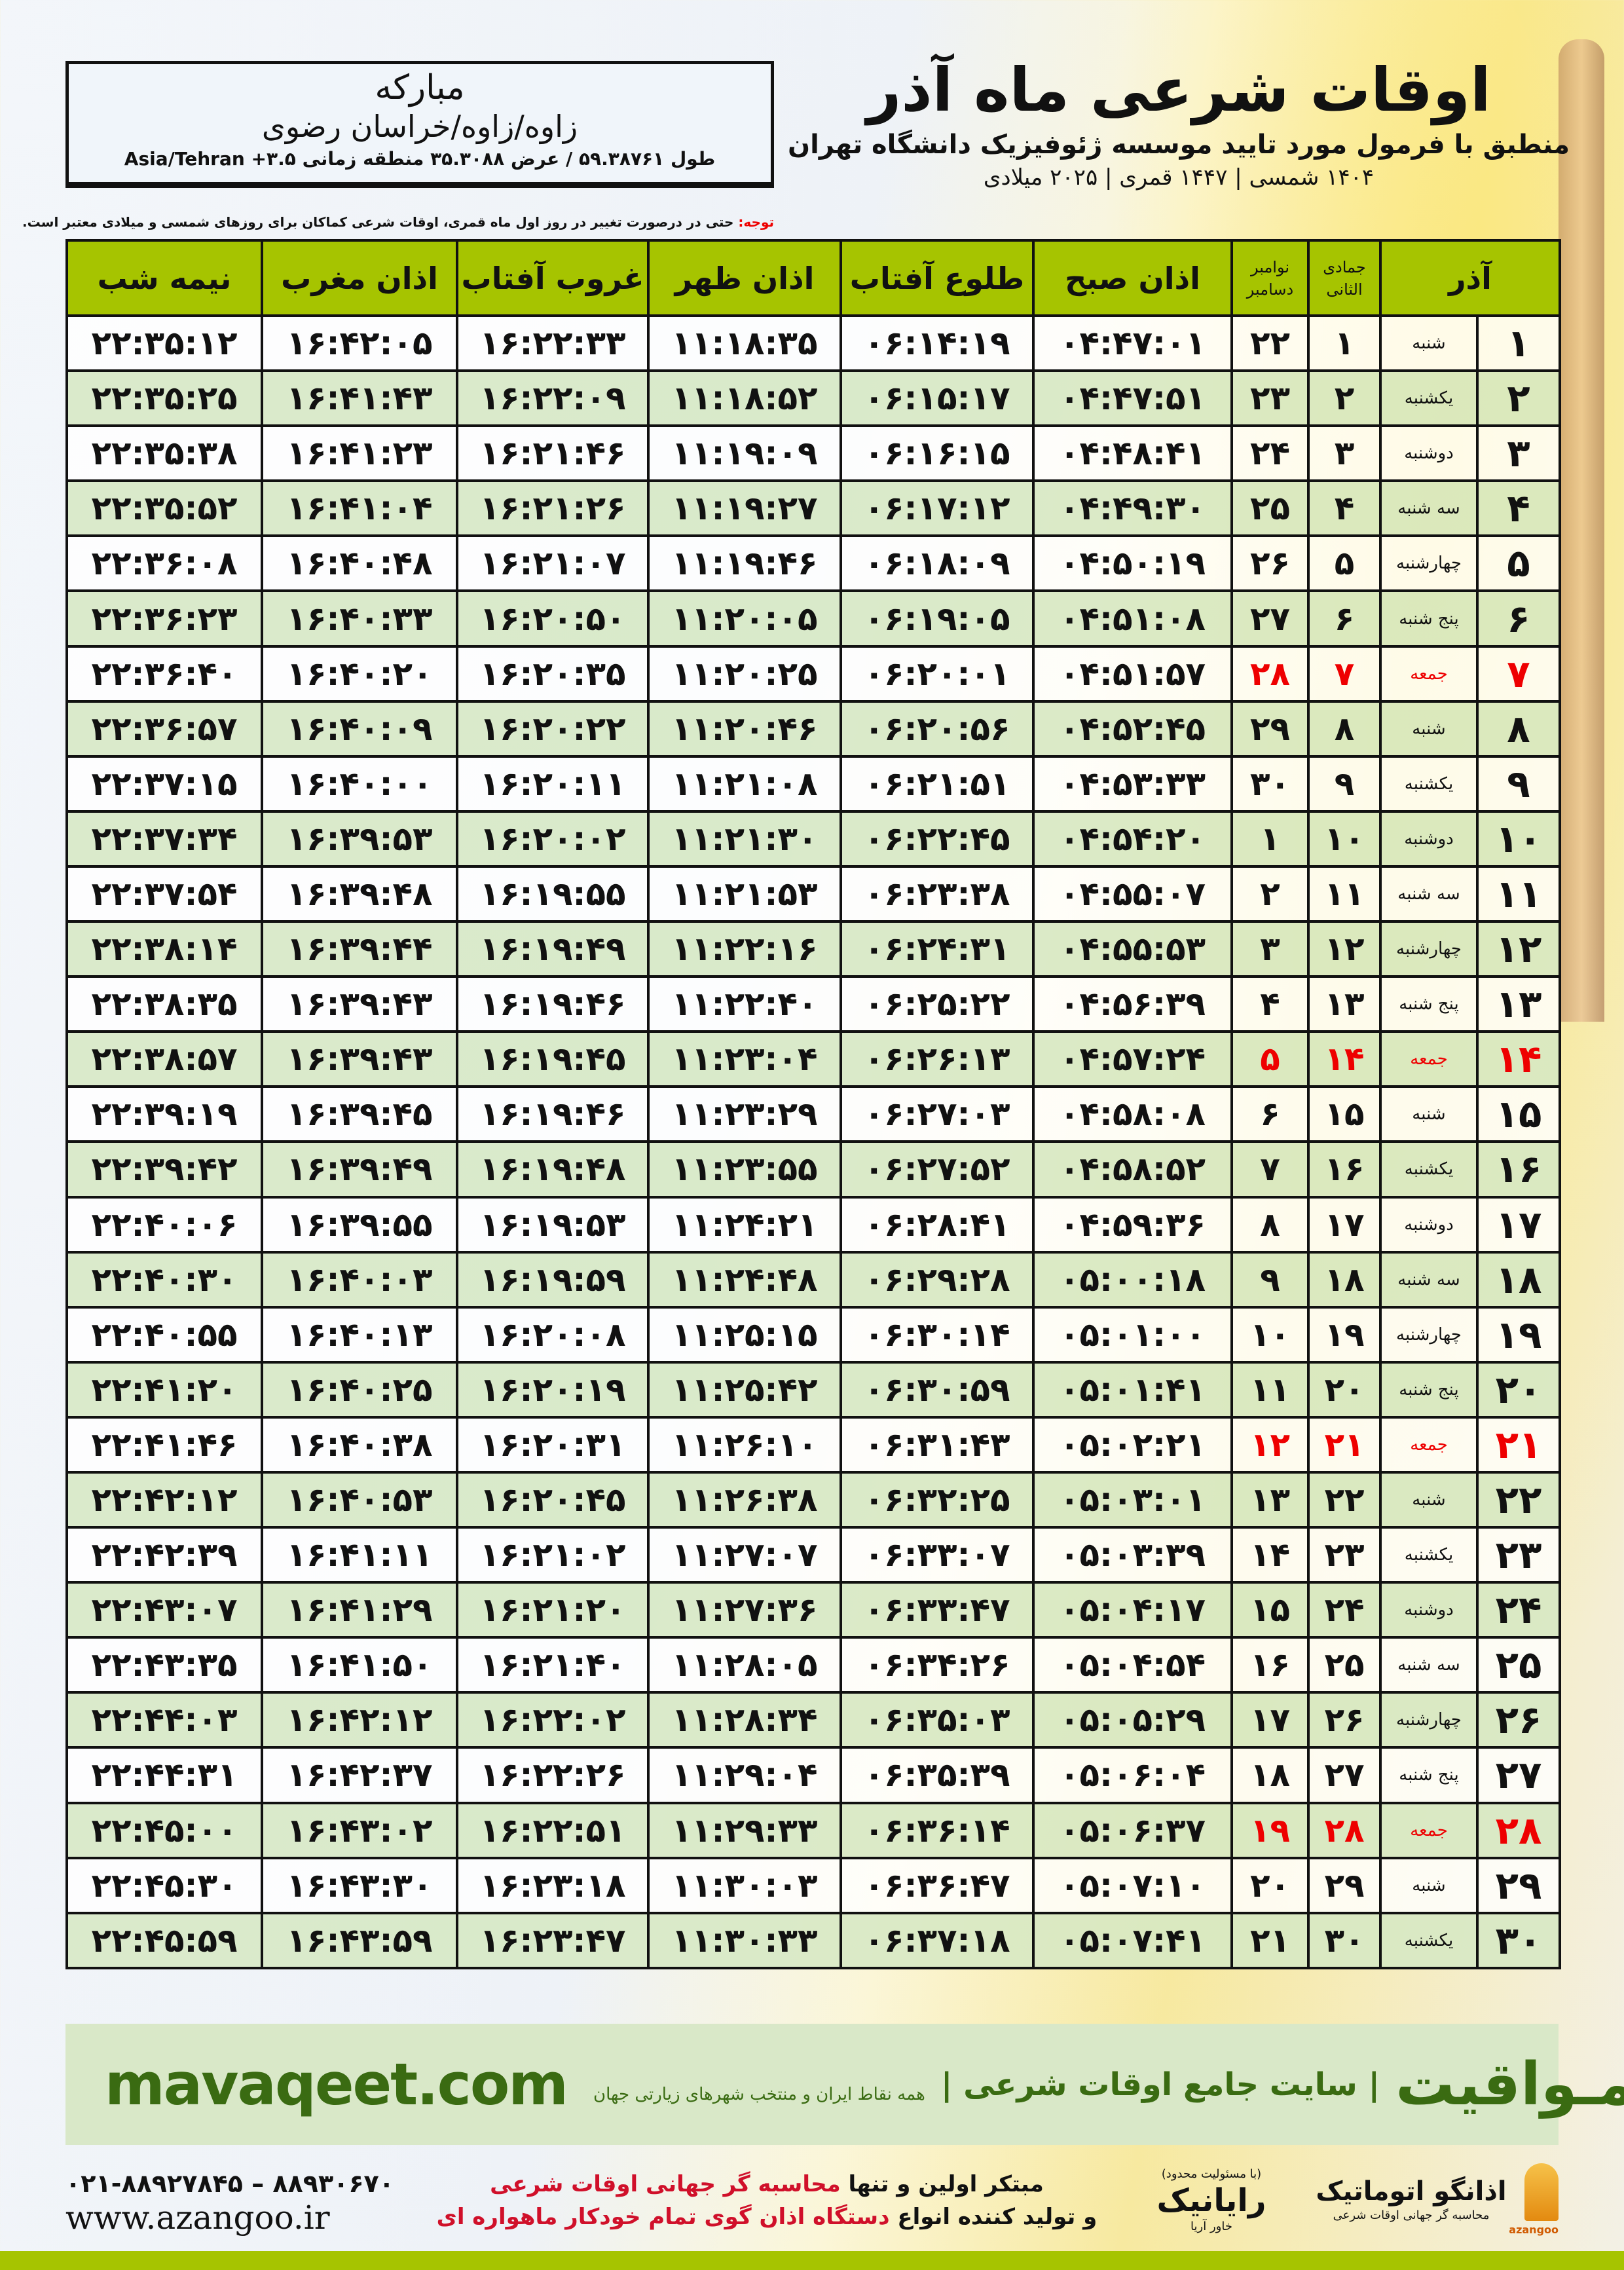  Describe the element at coordinates (1518, 1389) in the screenshot. I see `shamsi-day: ۲۰` at that location.